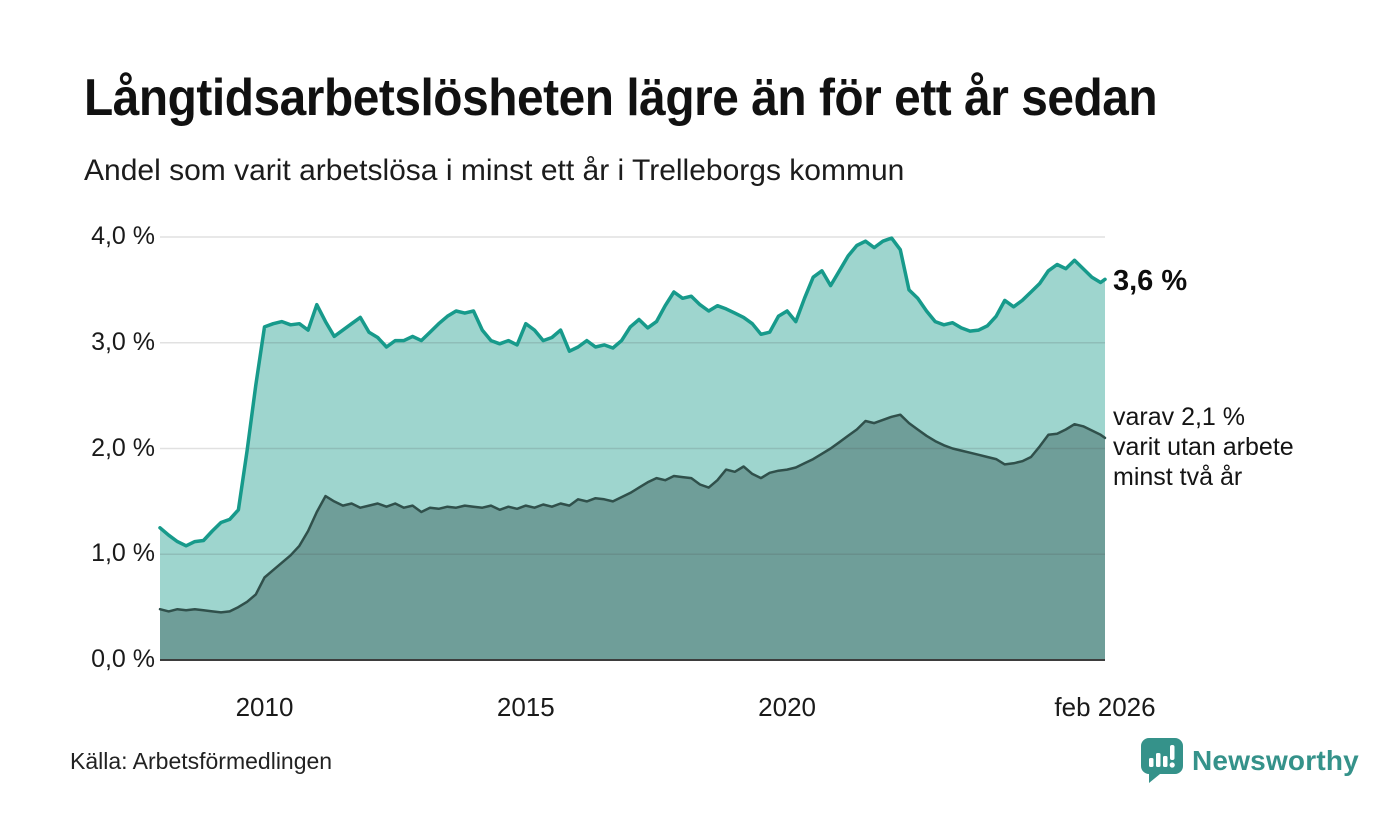 Image resolution: width=1400 pixels, height=840 pixels. I want to click on x-tick-label: 2015, so click(525, 707).